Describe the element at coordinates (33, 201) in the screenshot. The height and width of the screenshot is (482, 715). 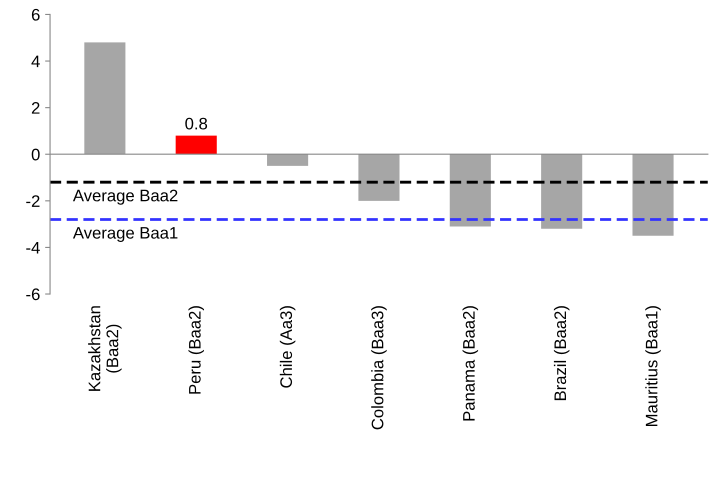
I see `y-tick-label: -2` at that location.